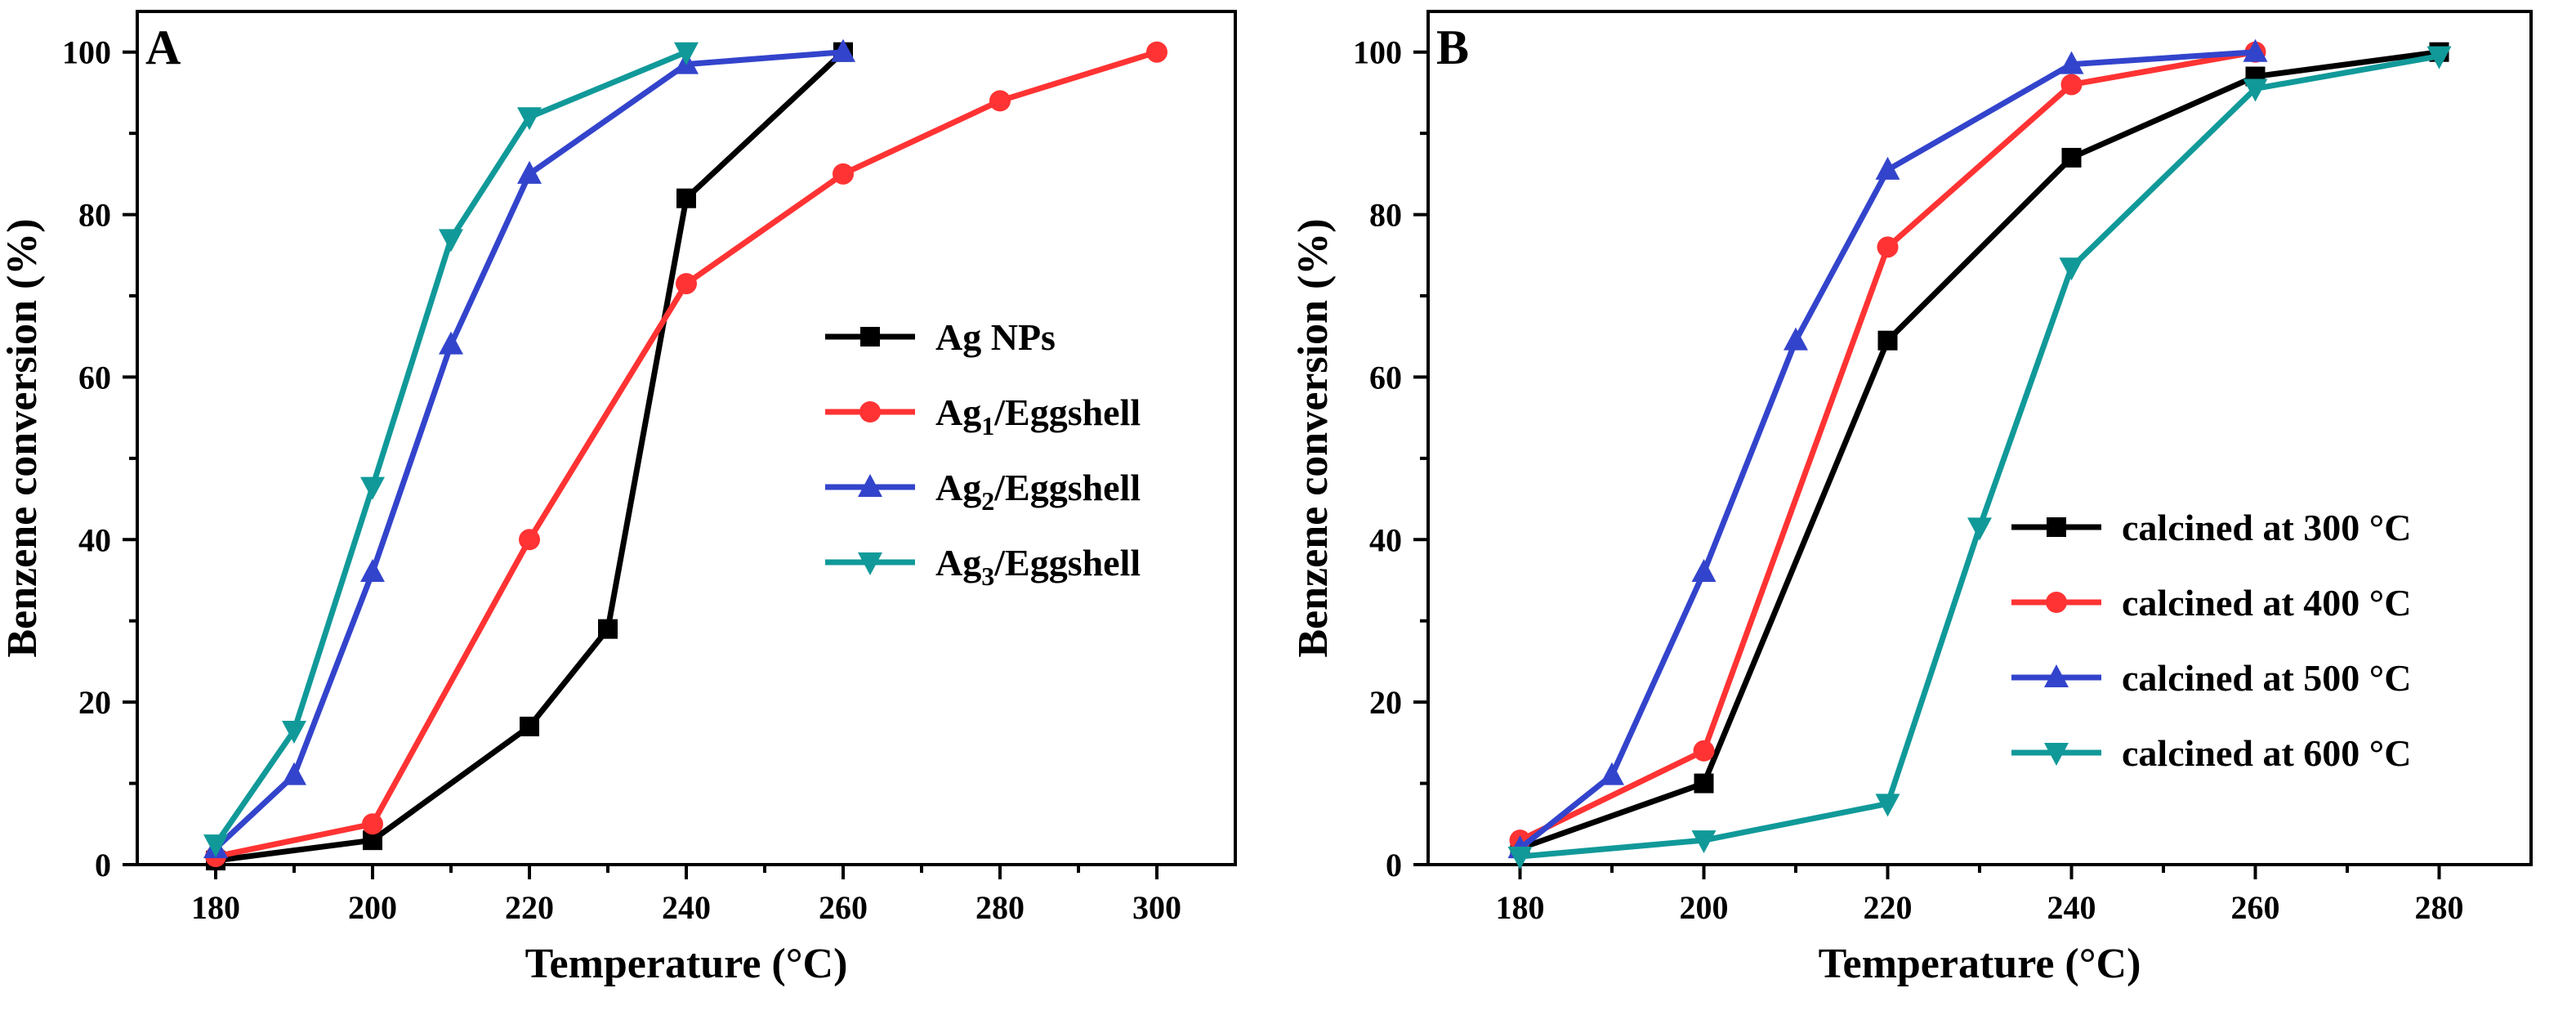 The height and width of the screenshot is (1015, 2576). I want to click on legend-label: Ag3/Eggshell, so click(1038, 566).